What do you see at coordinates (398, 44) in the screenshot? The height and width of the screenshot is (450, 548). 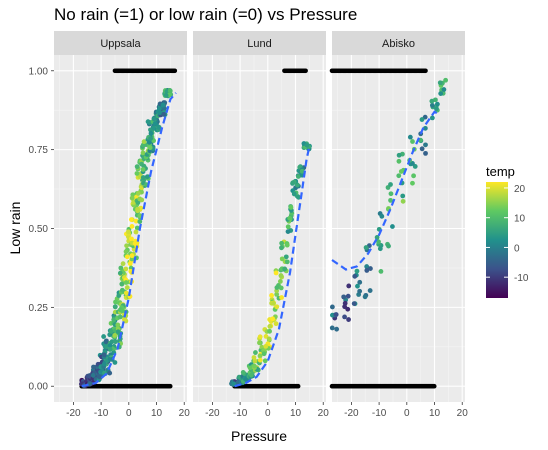 I see `facet-label: Abisko` at bounding box center [398, 44].